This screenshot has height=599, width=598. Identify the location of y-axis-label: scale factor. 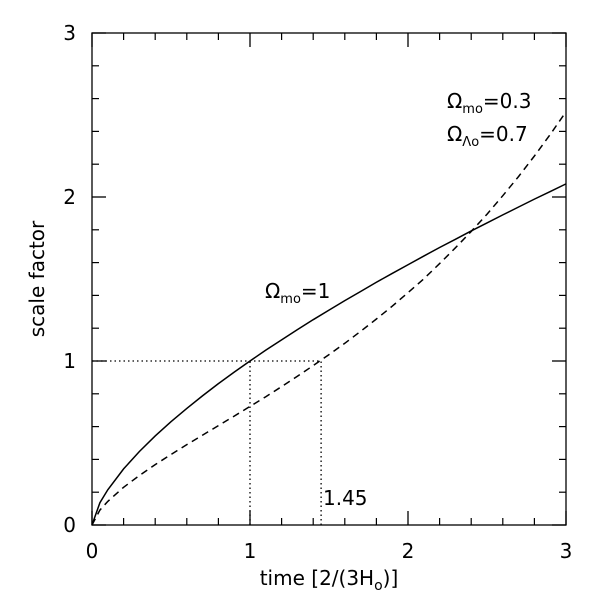
(37, 278).